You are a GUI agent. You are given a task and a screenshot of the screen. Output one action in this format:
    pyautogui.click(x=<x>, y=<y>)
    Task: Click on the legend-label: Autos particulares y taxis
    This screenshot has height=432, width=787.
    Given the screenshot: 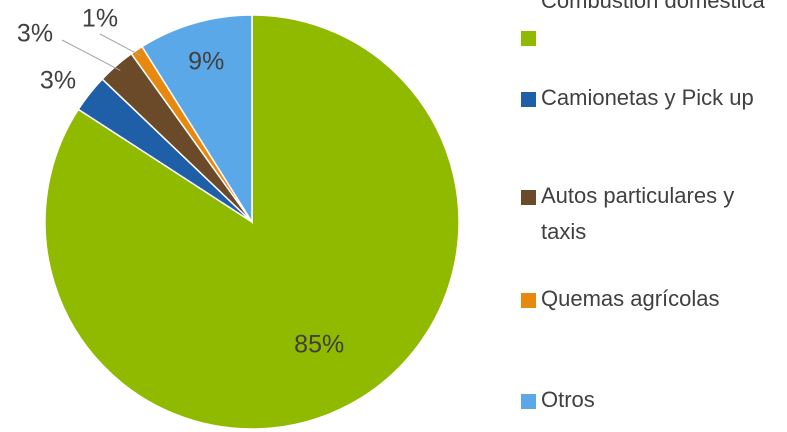 What is the action you would take?
    pyautogui.click(x=638, y=213)
    